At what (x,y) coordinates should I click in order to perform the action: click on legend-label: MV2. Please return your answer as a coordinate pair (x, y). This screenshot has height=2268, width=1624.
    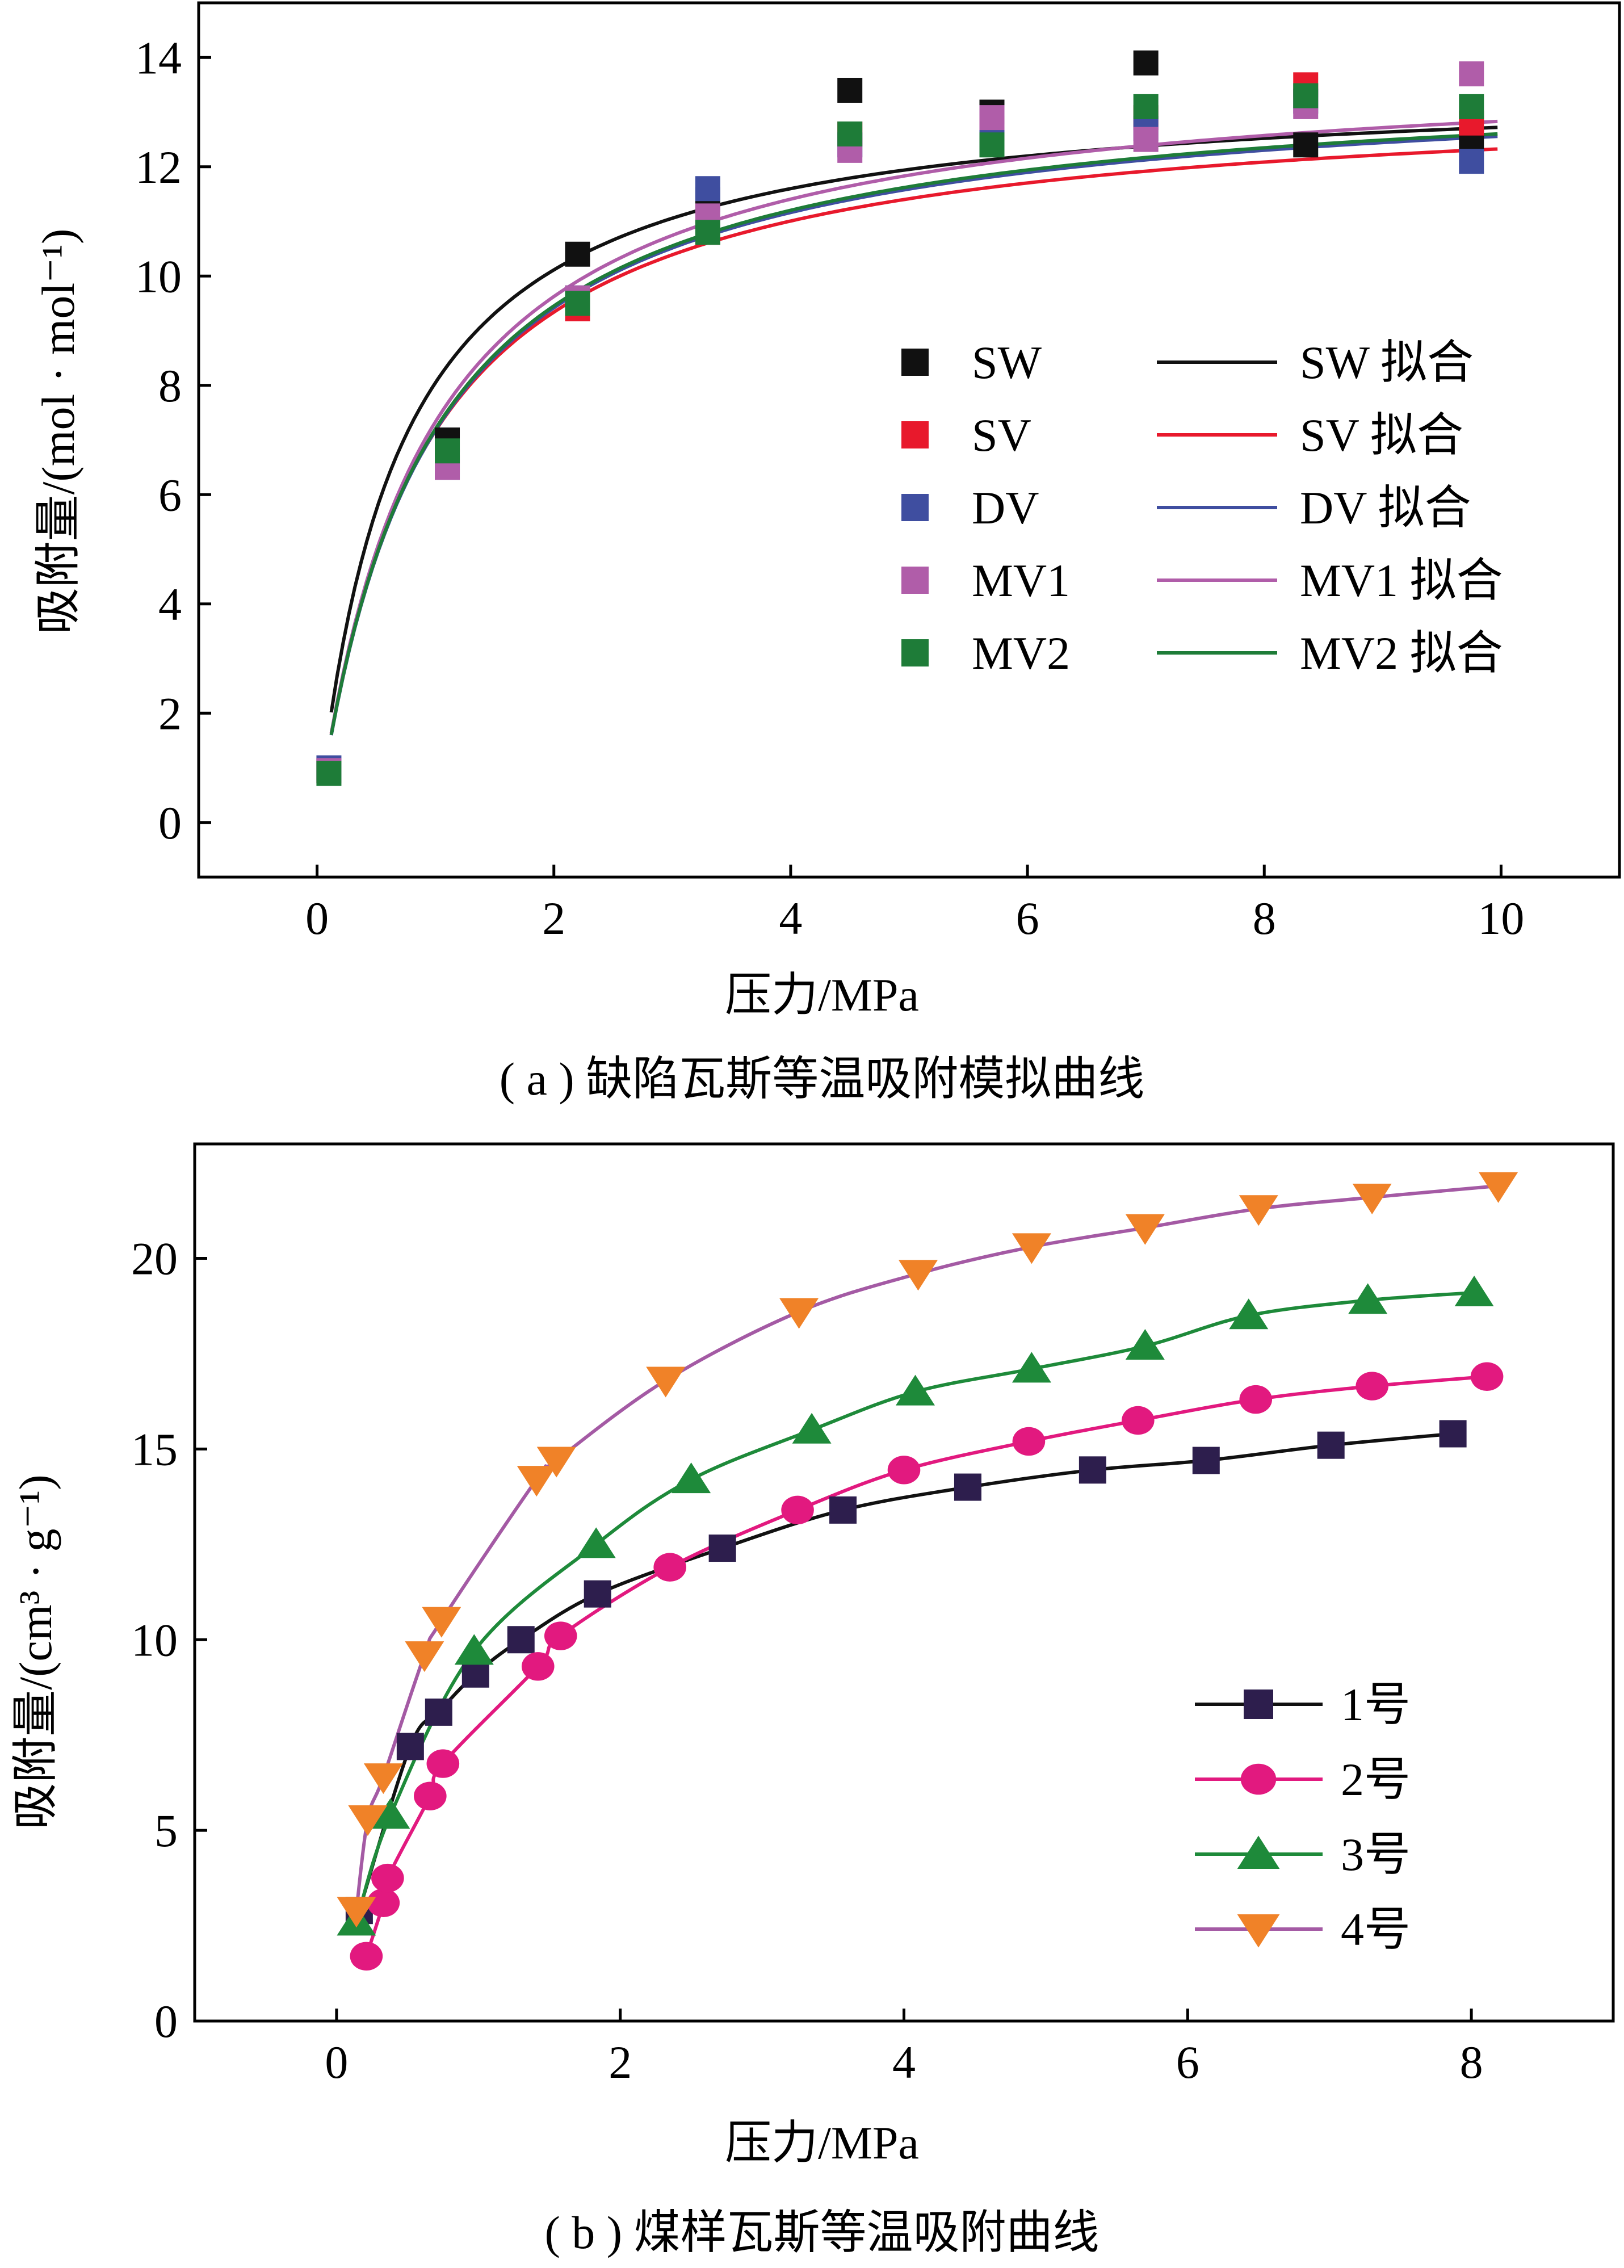
    Looking at the image, I should click on (1021, 653).